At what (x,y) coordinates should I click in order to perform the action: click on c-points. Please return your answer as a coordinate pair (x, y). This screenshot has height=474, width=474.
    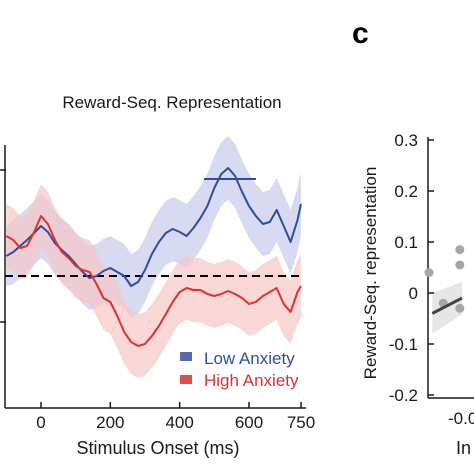
    Looking at the image, I should click on (444, 279).